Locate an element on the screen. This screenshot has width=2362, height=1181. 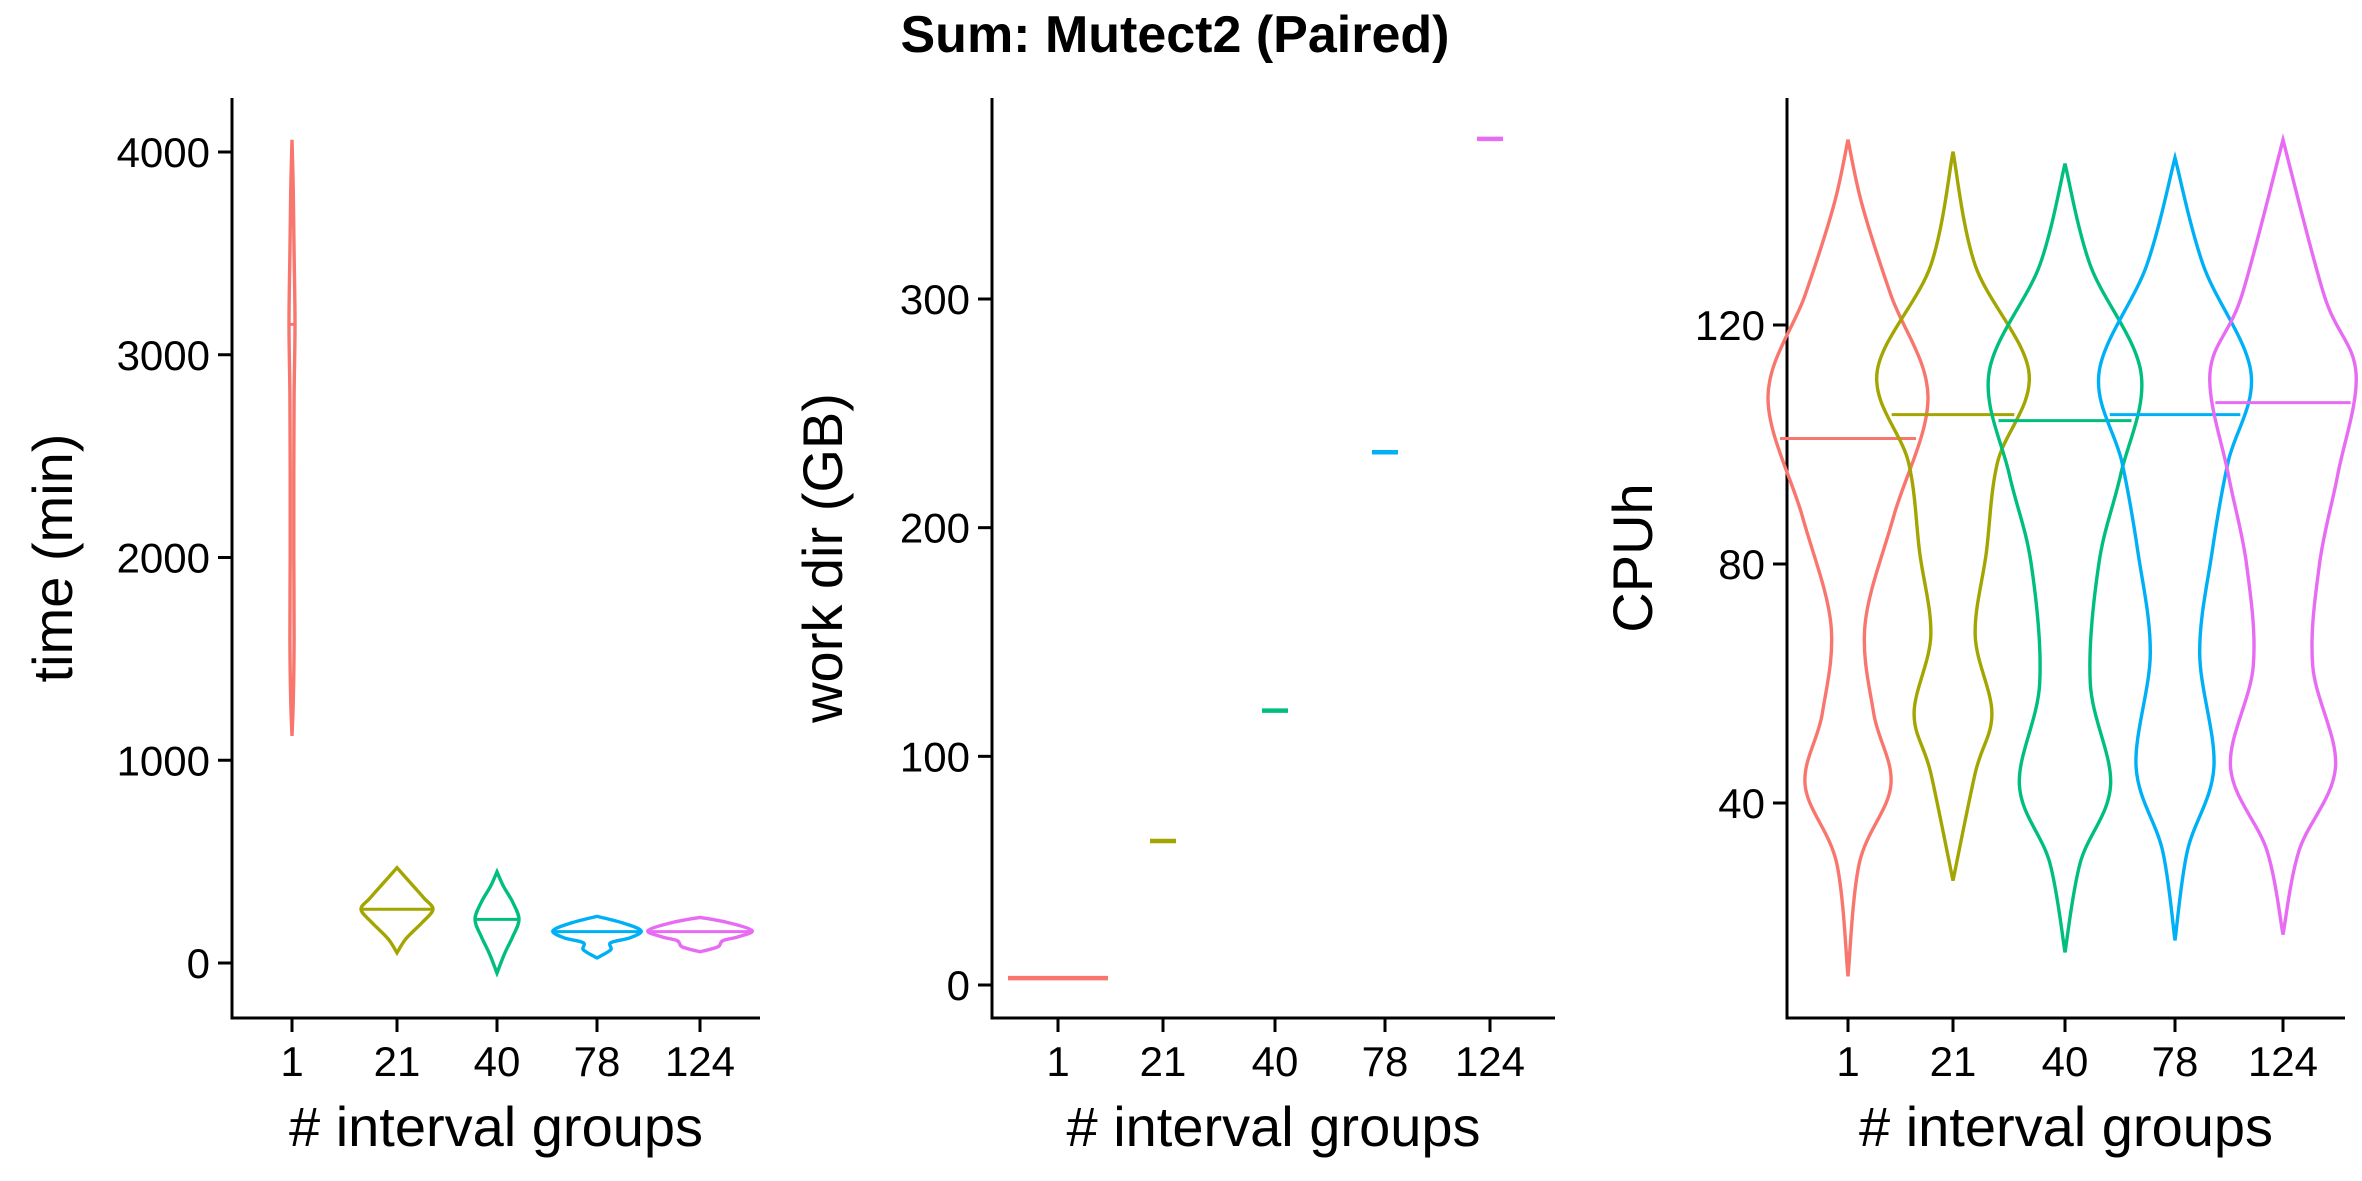
y-tick-label: 1000 is located at coordinates (163, 760).